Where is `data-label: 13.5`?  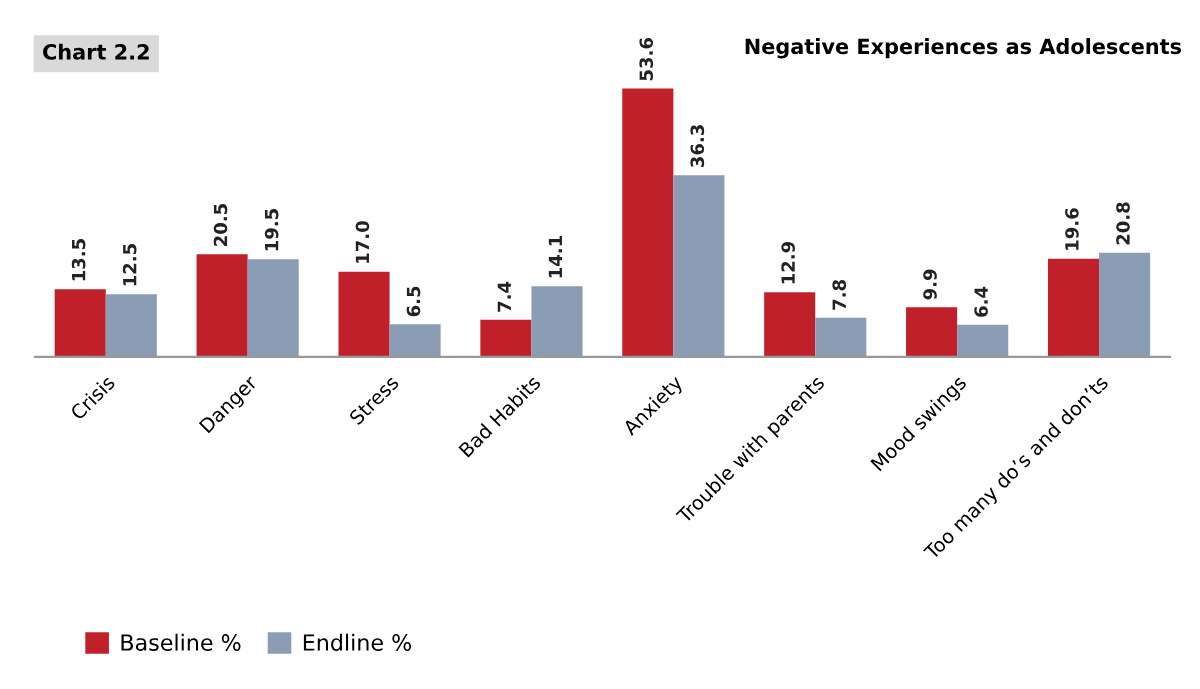
data-label: 13.5 is located at coordinates (78, 260).